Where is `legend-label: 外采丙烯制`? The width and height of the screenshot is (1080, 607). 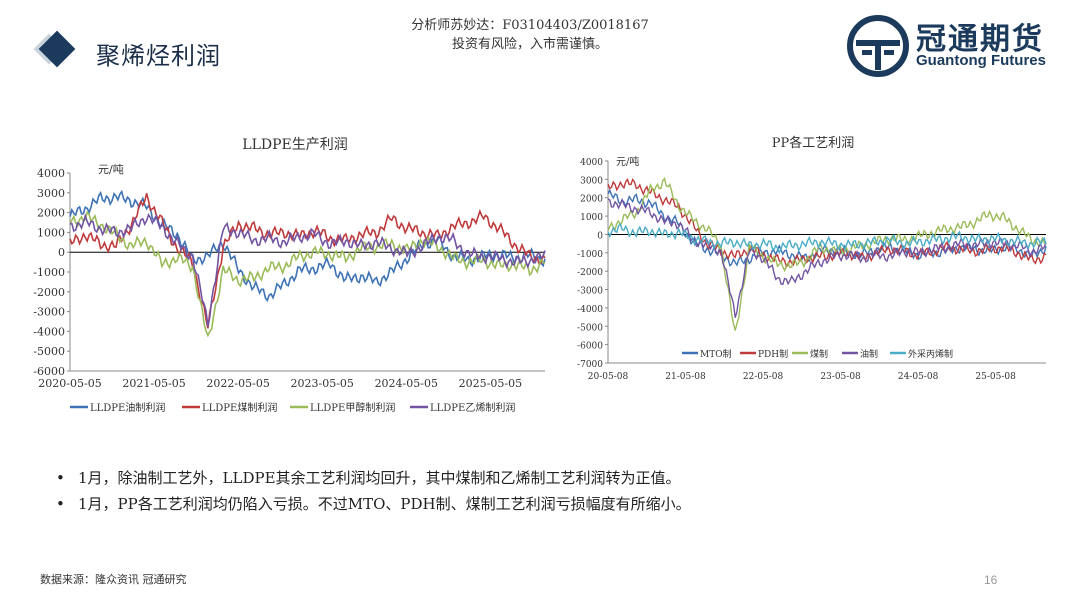 legend-label: 外采丙烯制 is located at coordinates (930, 354).